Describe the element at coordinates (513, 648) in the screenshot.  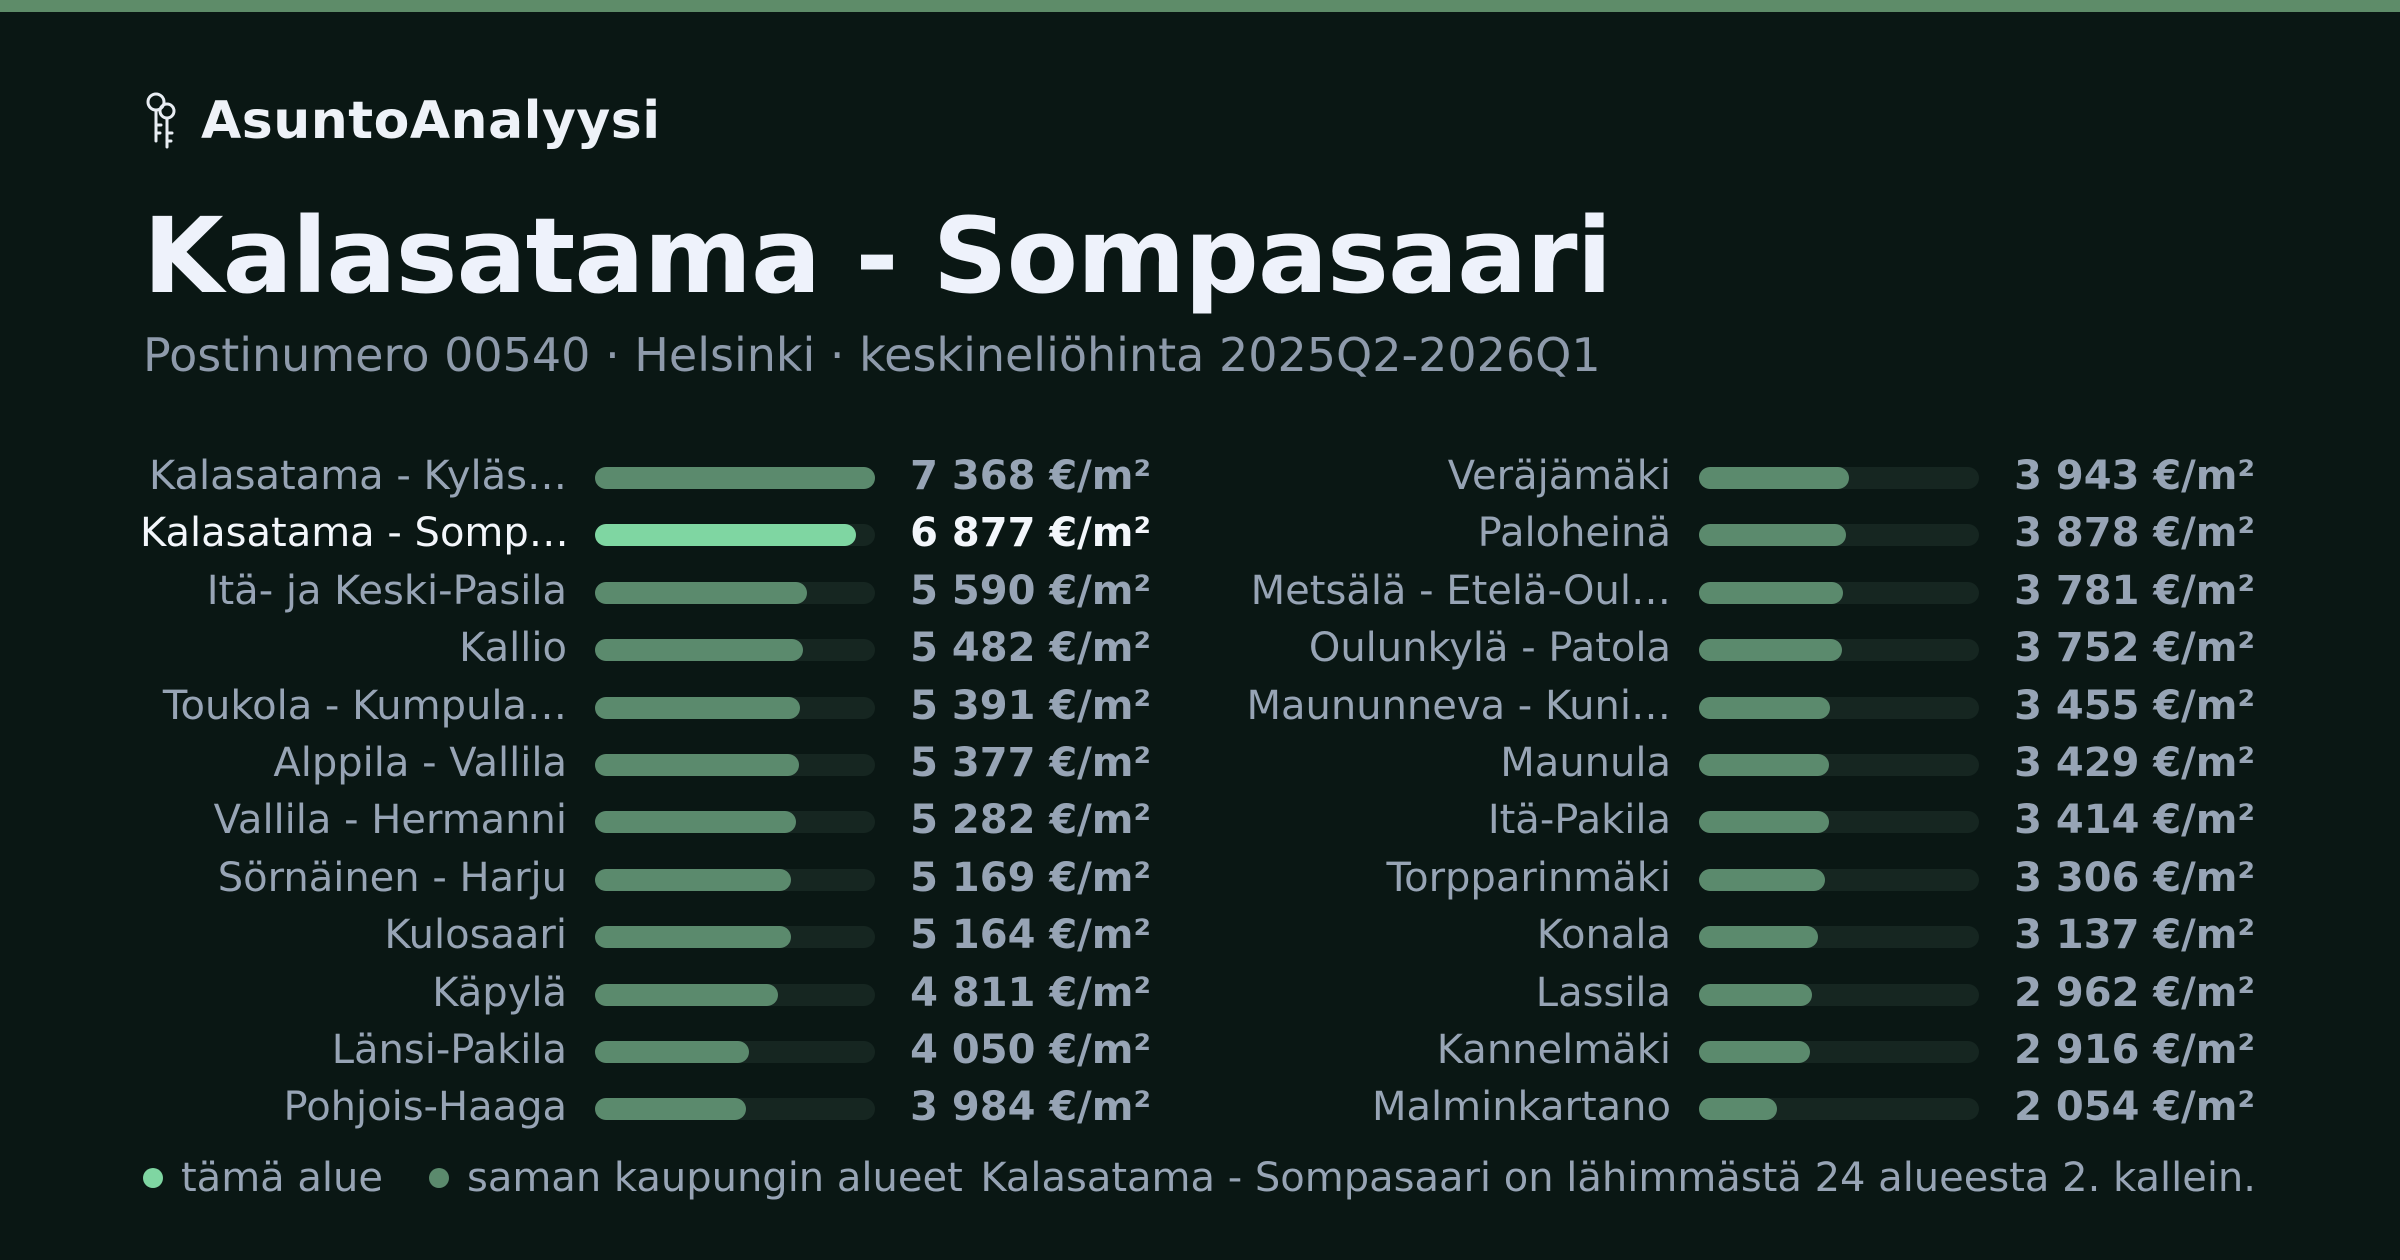
I see `bar-category-label: Kallio` at that location.